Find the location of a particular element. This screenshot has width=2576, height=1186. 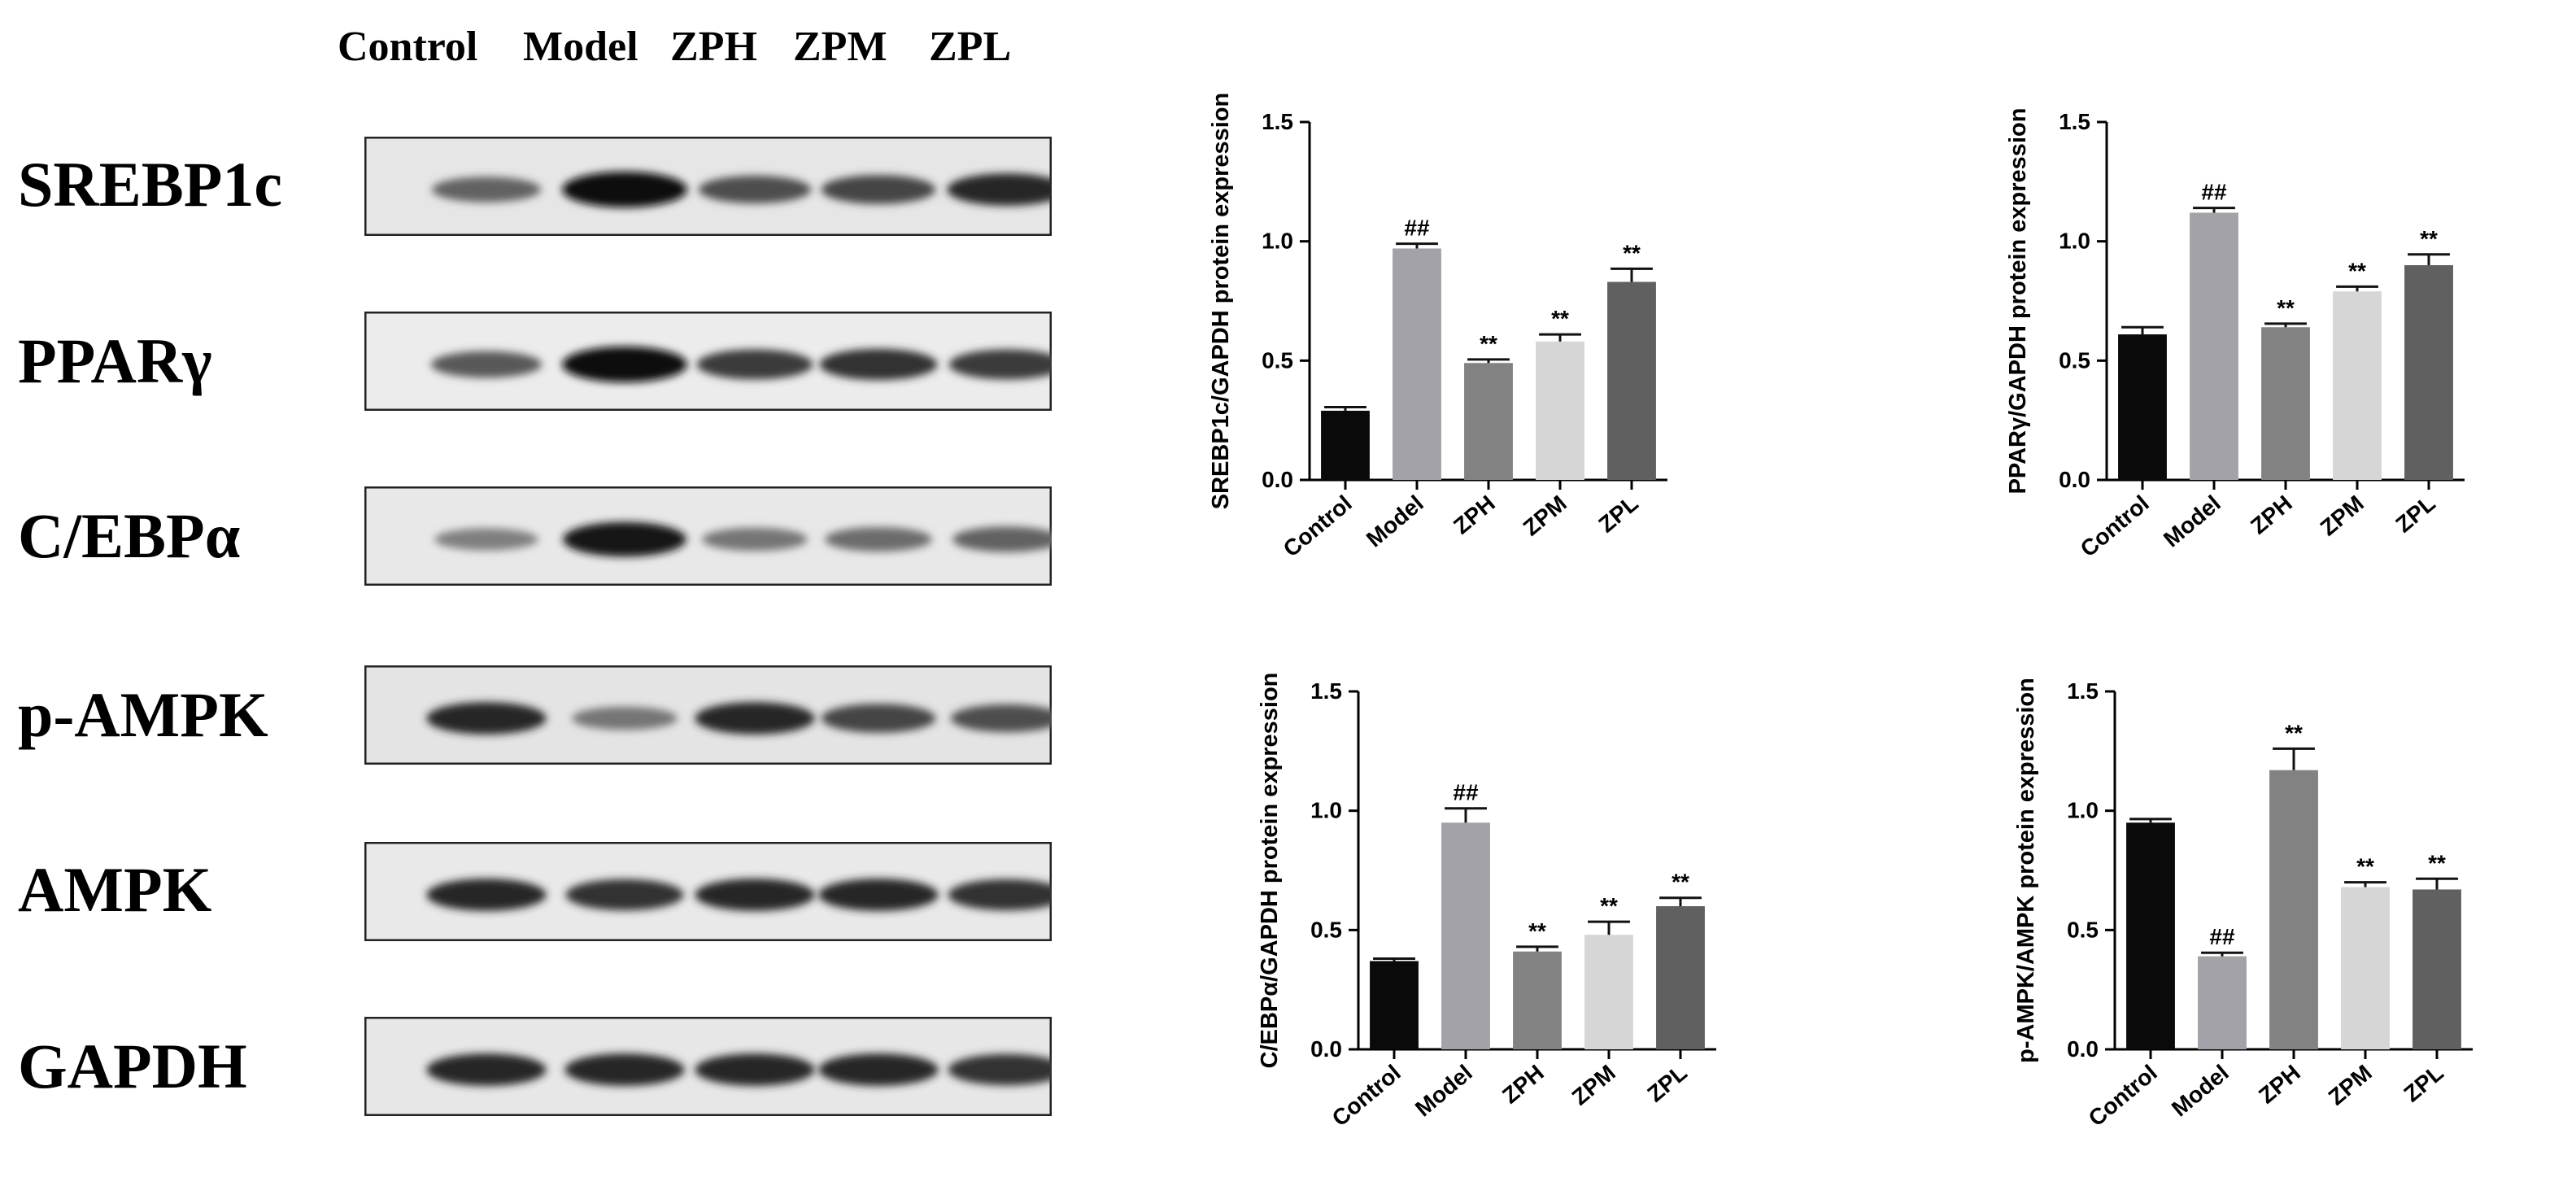

y-axis-label: C/EBPα/GAPDH protein expression is located at coordinates (1270, 871).